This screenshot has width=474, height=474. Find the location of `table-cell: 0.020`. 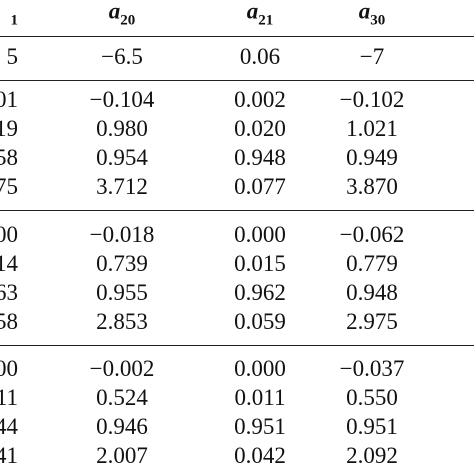

table-cell: 0.020 is located at coordinates (260, 128).